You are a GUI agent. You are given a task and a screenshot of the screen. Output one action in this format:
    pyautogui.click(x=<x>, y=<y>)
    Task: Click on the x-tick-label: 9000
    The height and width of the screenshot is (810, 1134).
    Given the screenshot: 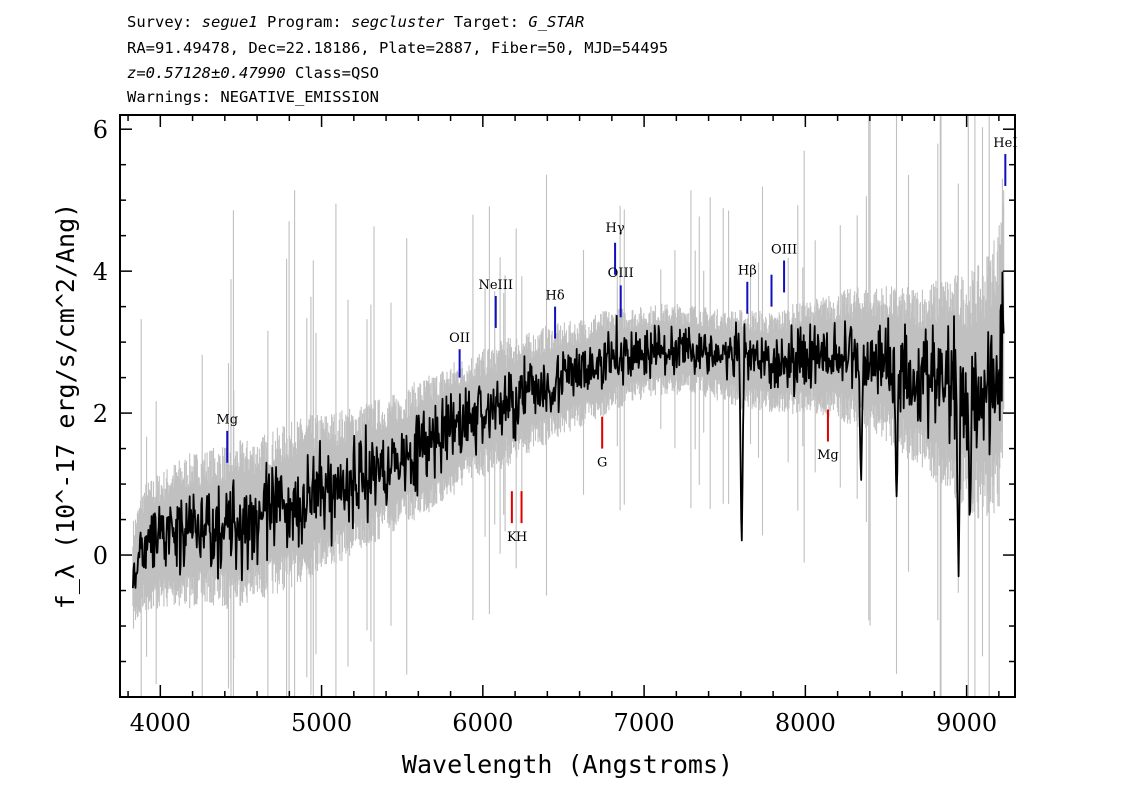 What is the action you would take?
    pyautogui.click(x=966, y=723)
    